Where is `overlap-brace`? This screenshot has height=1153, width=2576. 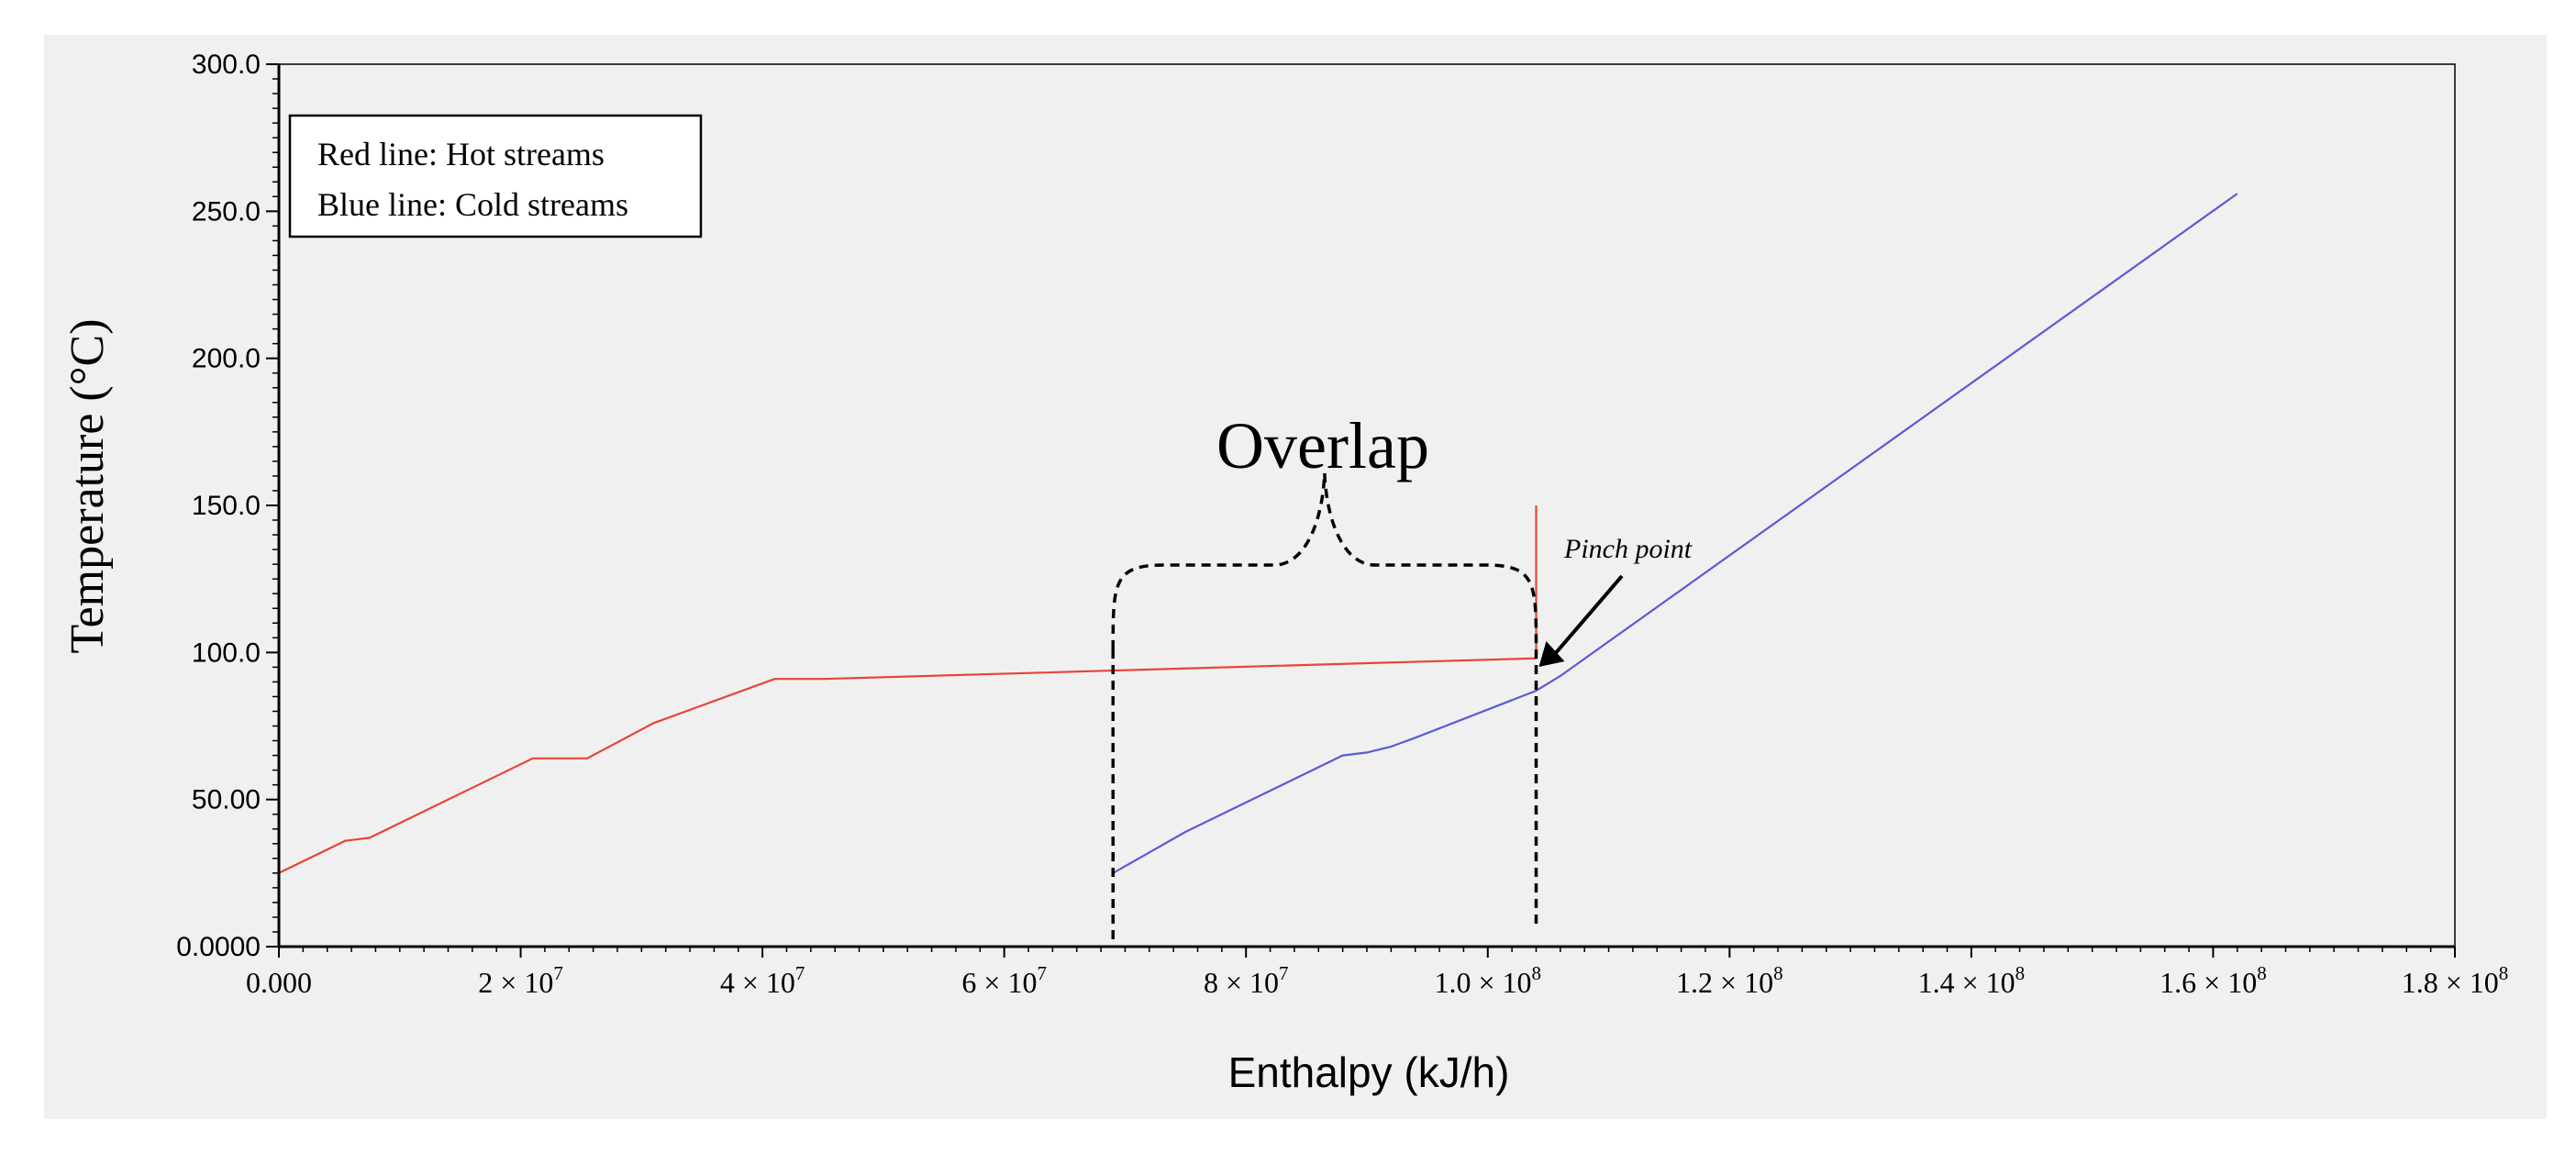 overlap-brace is located at coordinates (1324, 561).